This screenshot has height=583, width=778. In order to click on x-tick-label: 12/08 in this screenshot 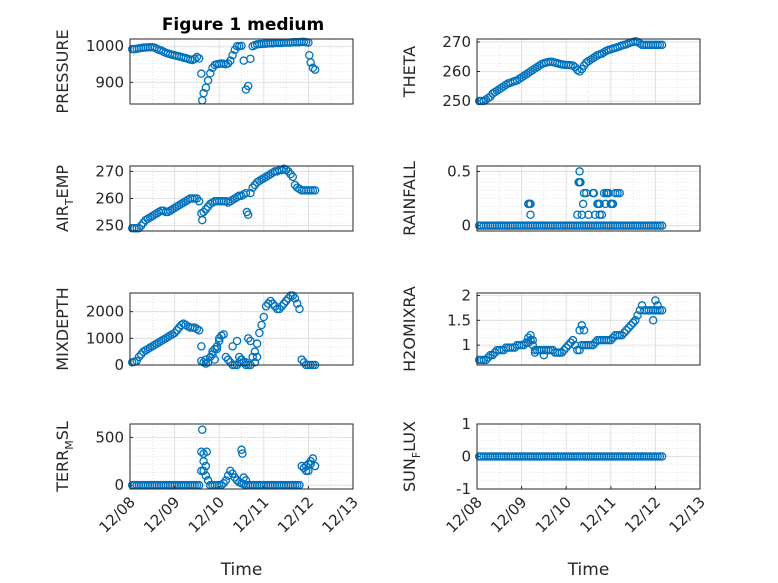, I will do `click(464, 514)`.